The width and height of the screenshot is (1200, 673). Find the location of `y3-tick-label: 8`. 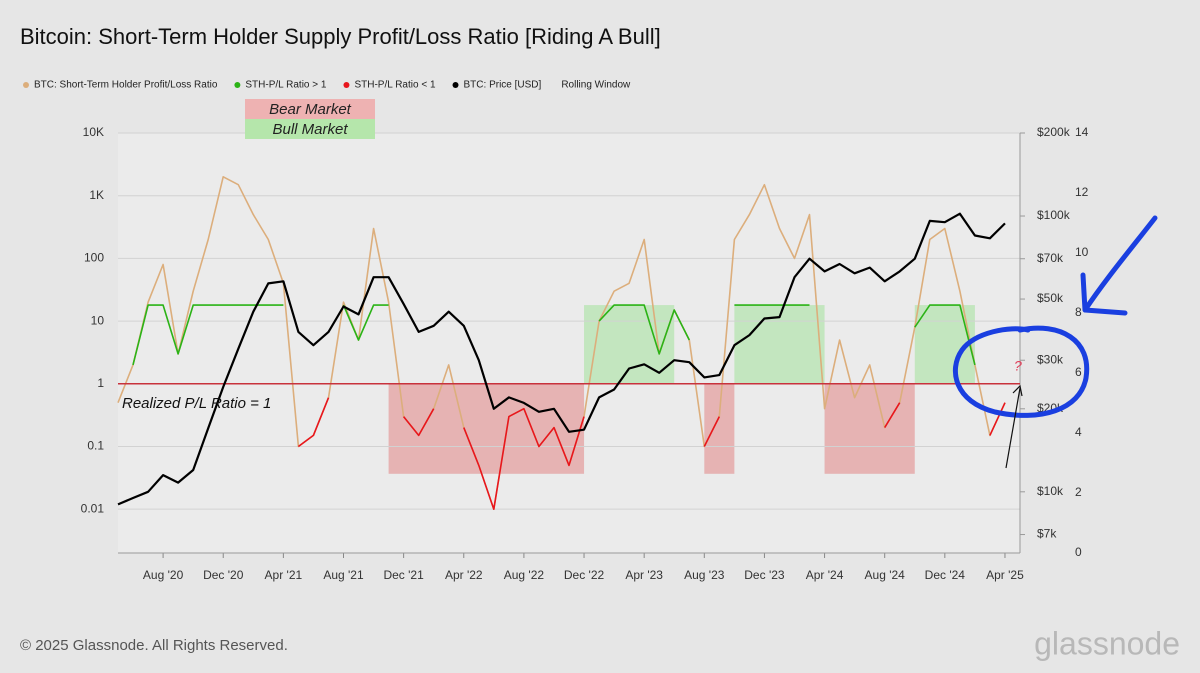

y3-tick-label: 8 is located at coordinates (1078, 312).